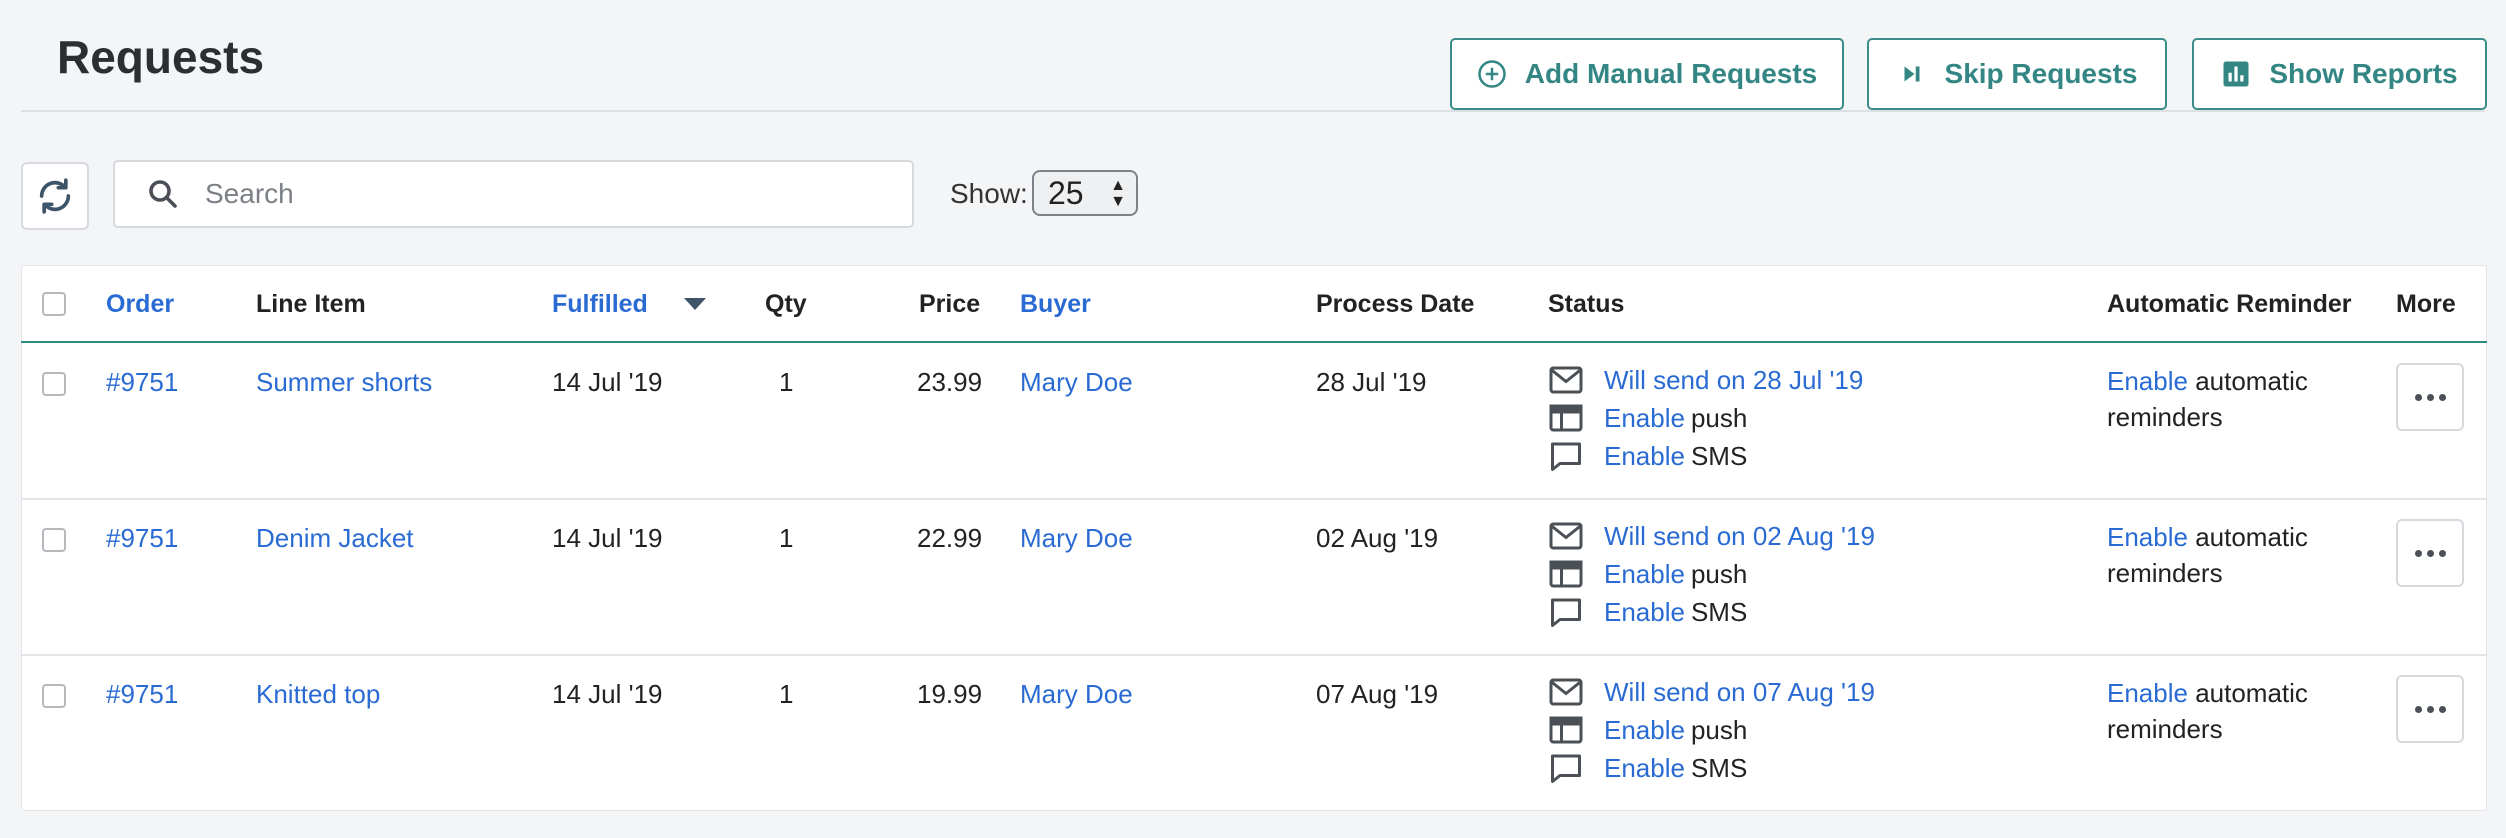 The height and width of the screenshot is (838, 2506). What do you see at coordinates (1586, 304) in the screenshot?
I see `column-header-status: Status` at bounding box center [1586, 304].